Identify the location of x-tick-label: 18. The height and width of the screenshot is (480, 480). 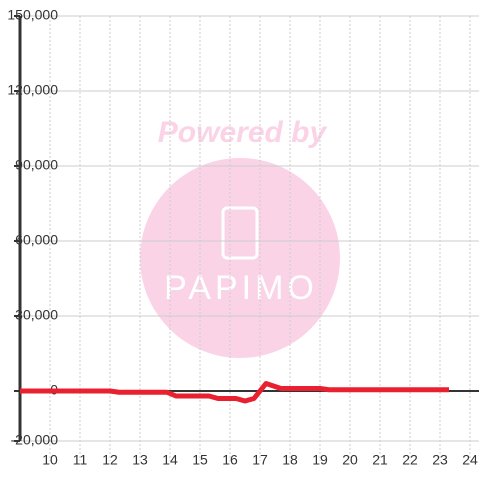
(290, 460).